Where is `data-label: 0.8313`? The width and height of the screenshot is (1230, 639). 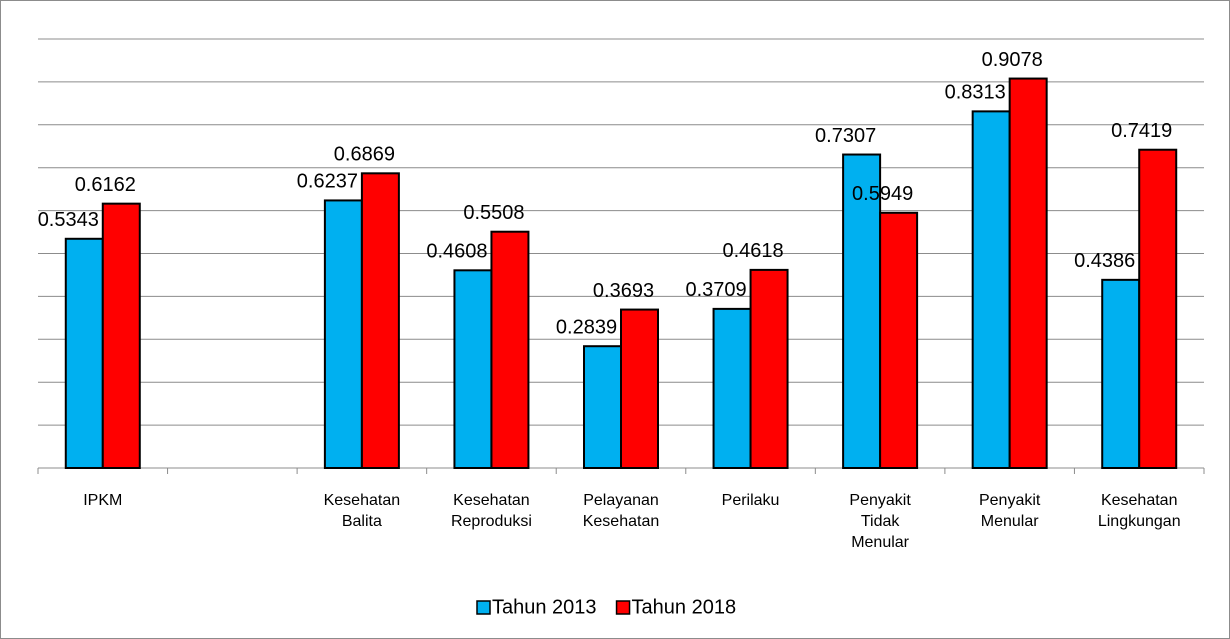
data-label: 0.8313 is located at coordinates (975, 93).